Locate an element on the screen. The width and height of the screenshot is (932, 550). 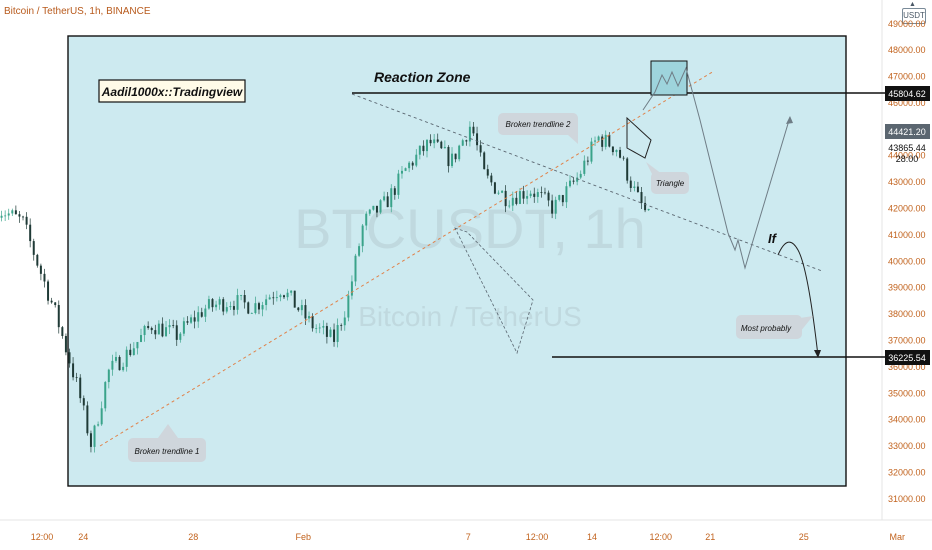
callout-trendline-1: Broken trendline 1 is located at coordinates (167, 443).